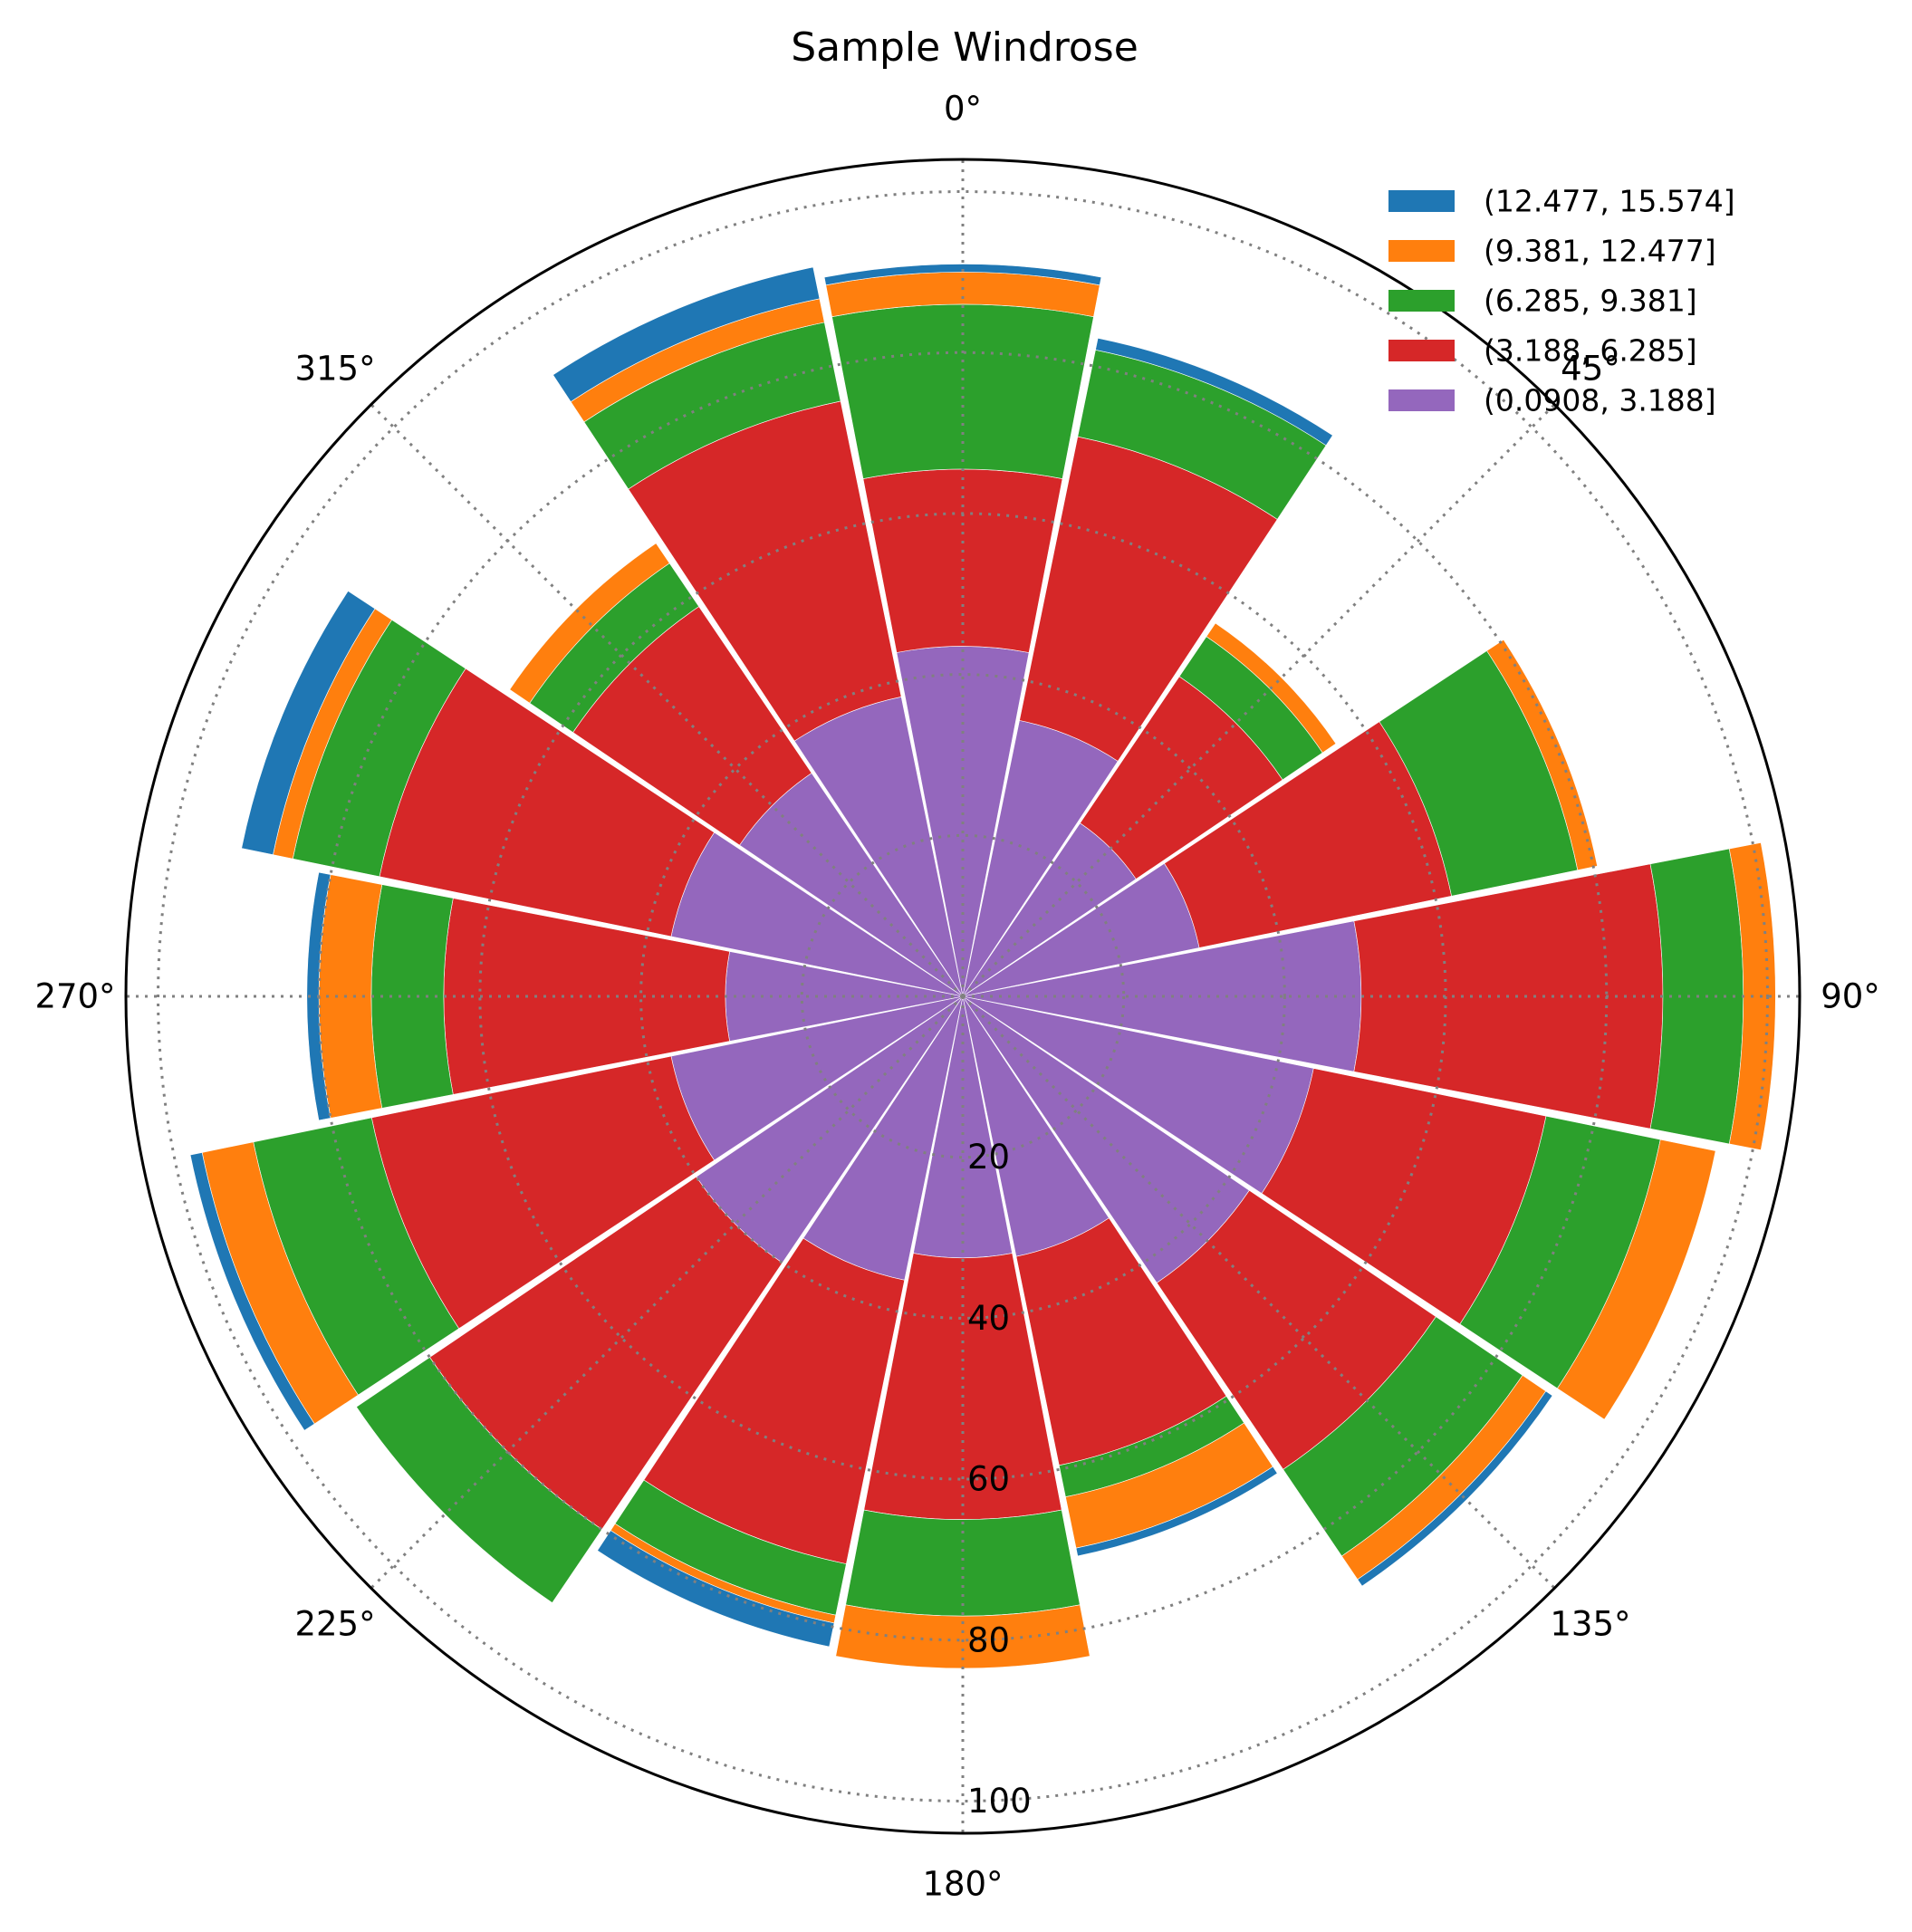  I want to click on legend-label-4: (0.0908, 3.188], so click(1600, 400).